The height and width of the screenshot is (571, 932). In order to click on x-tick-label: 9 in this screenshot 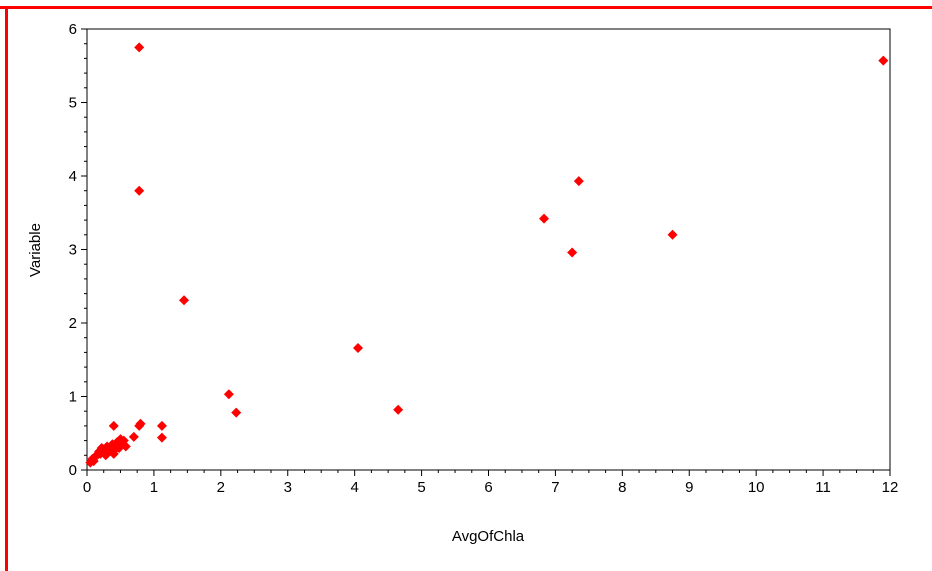, I will do `click(689, 487)`.